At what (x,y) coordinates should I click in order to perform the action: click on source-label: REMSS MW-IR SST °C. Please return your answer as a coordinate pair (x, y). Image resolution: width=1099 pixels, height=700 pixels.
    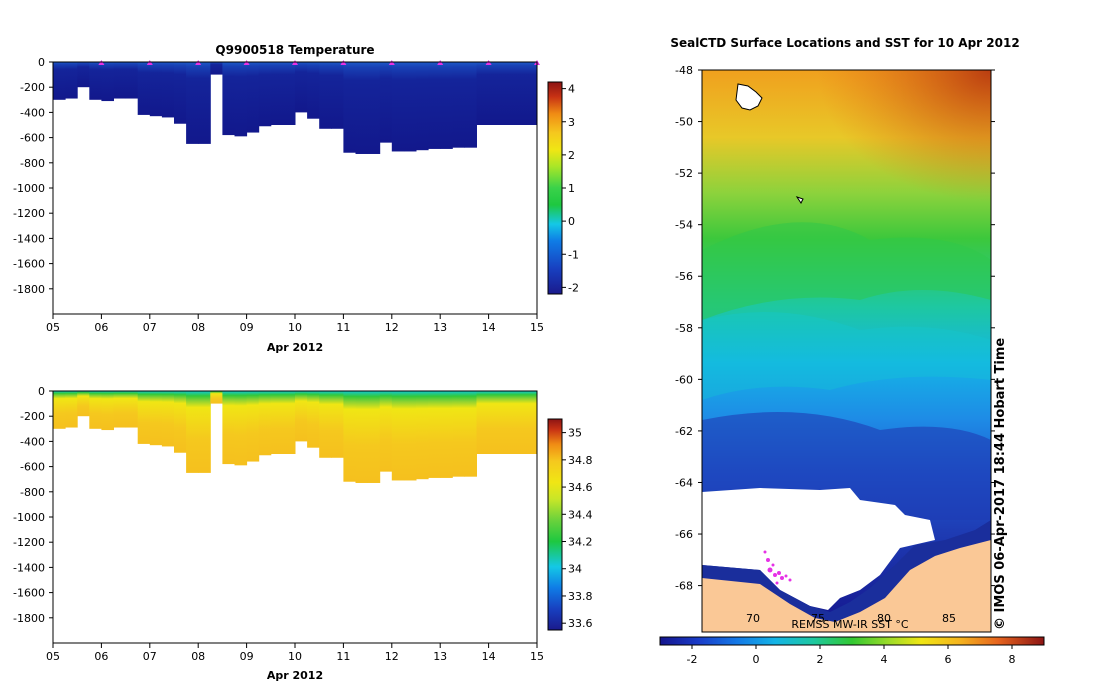
    Looking at the image, I should click on (850, 624).